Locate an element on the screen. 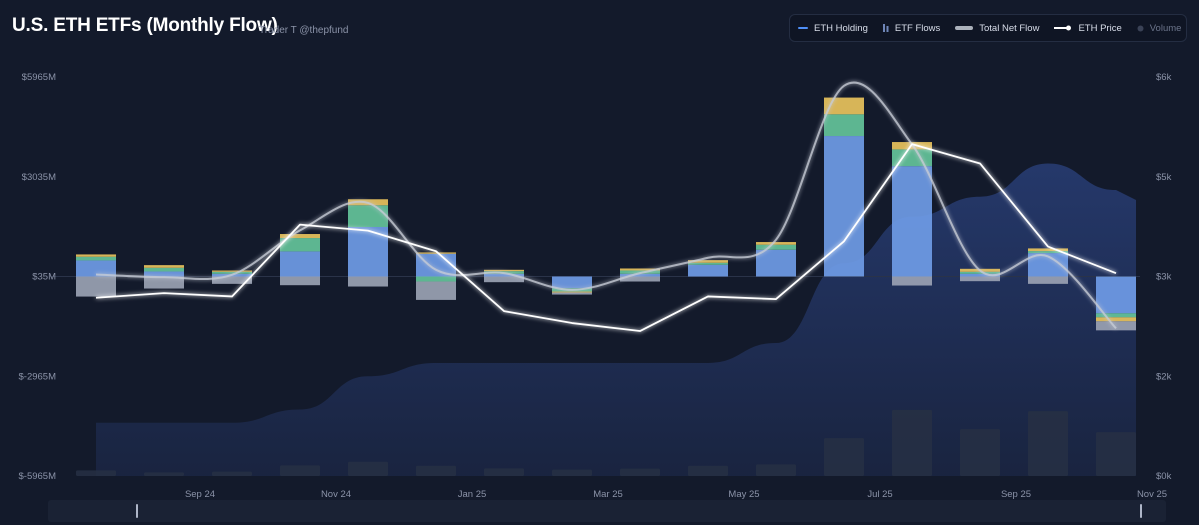 This screenshot has width=1199, height=525. legend-label: ETH Price is located at coordinates (1100, 28).